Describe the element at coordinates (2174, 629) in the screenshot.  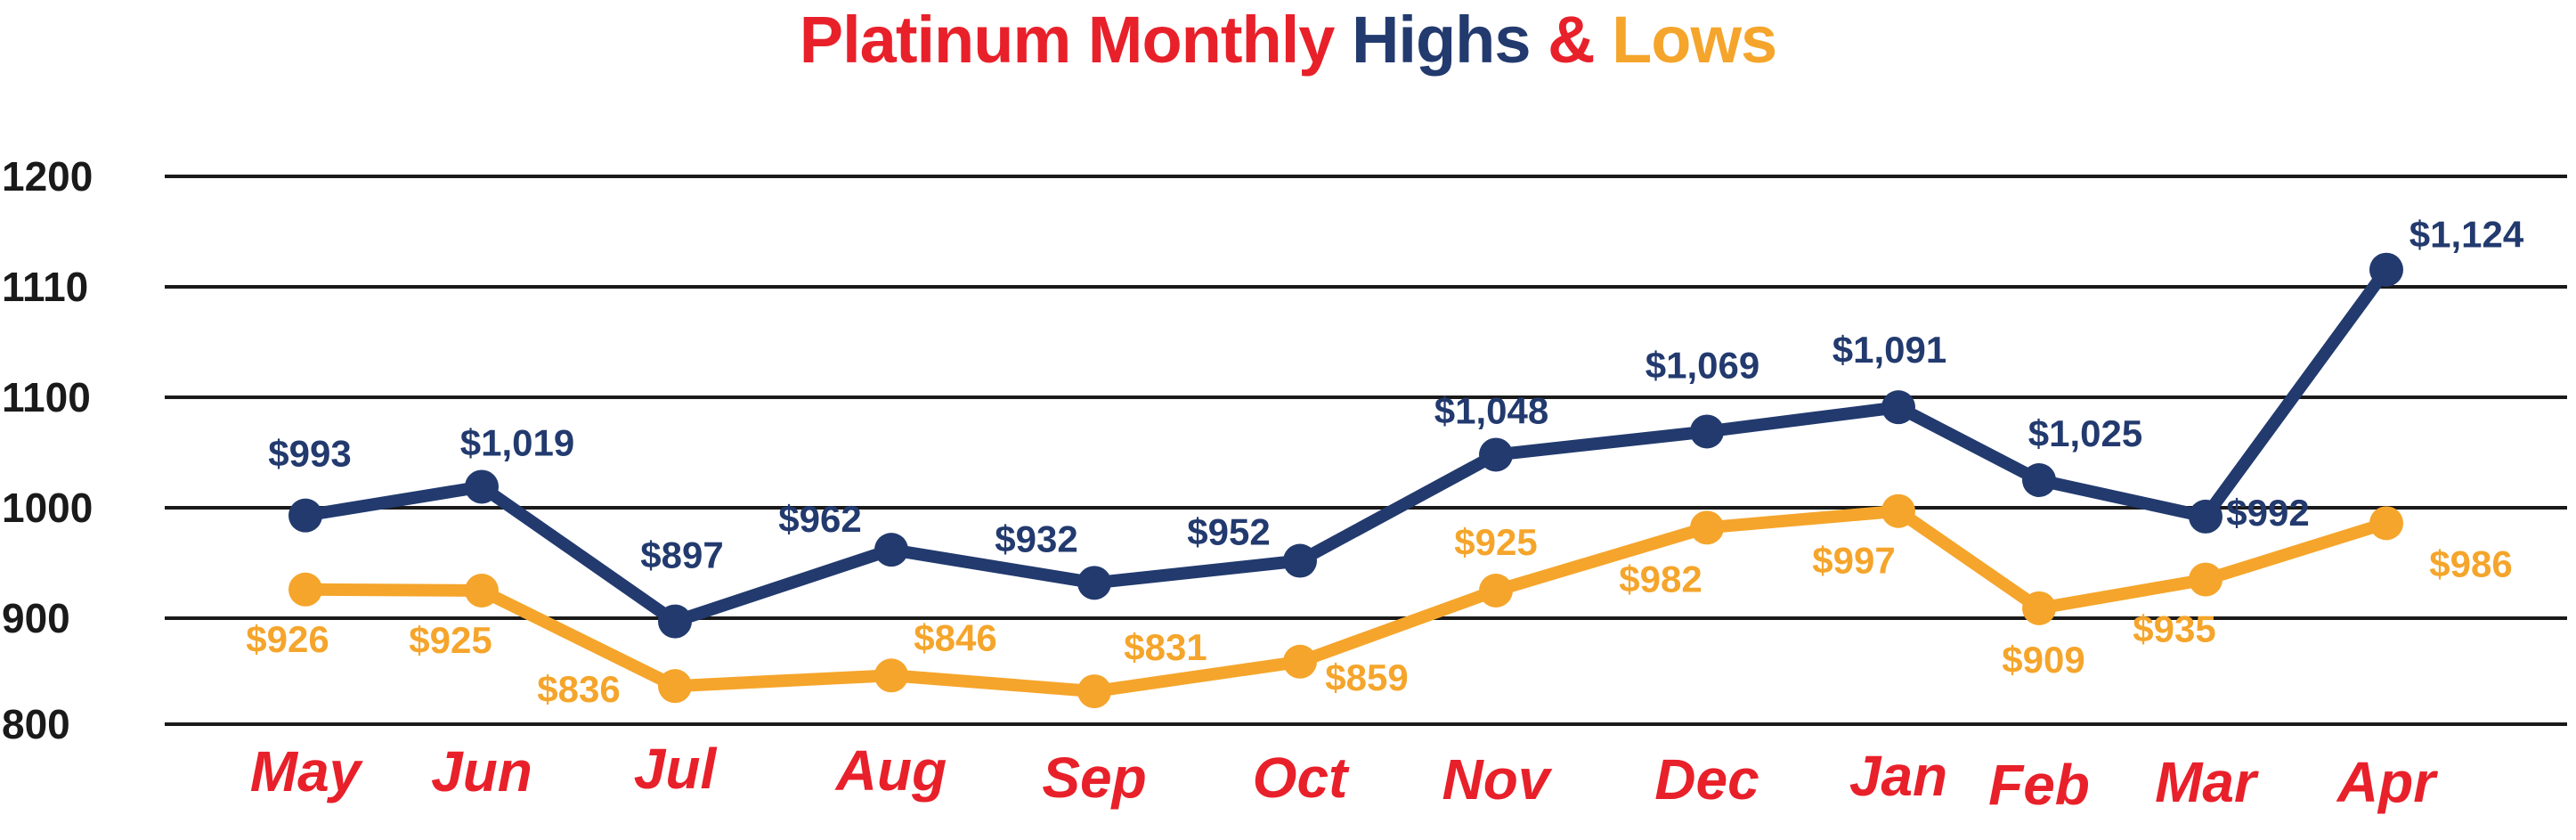
I see `data-label-lows: $935` at that location.